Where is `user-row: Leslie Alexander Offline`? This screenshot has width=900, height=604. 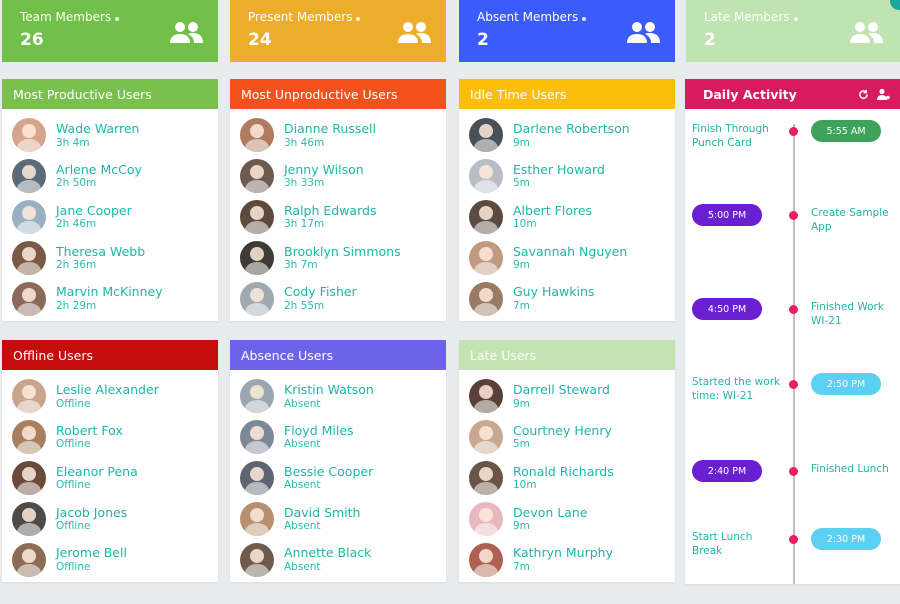 user-row: Leslie Alexander Offline is located at coordinates (110, 396).